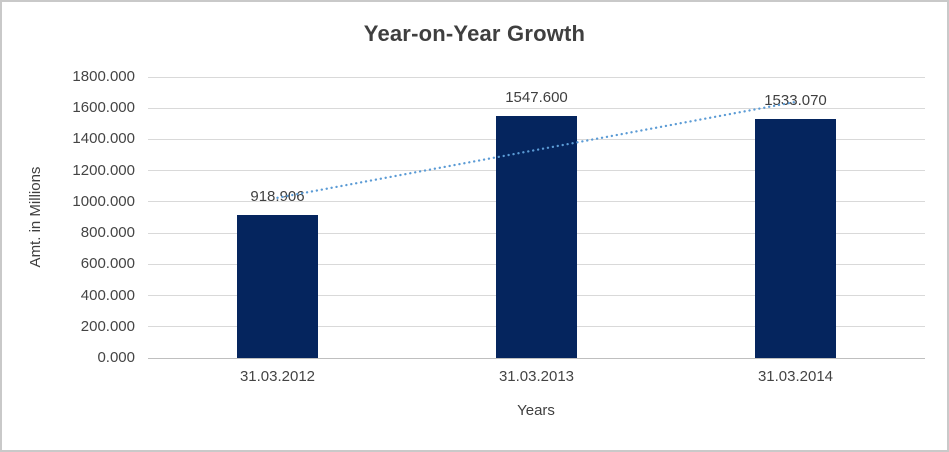  What do you see at coordinates (536, 98) in the screenshot?
I see `data-label: 1547.600` at bounding box center [536, 98].